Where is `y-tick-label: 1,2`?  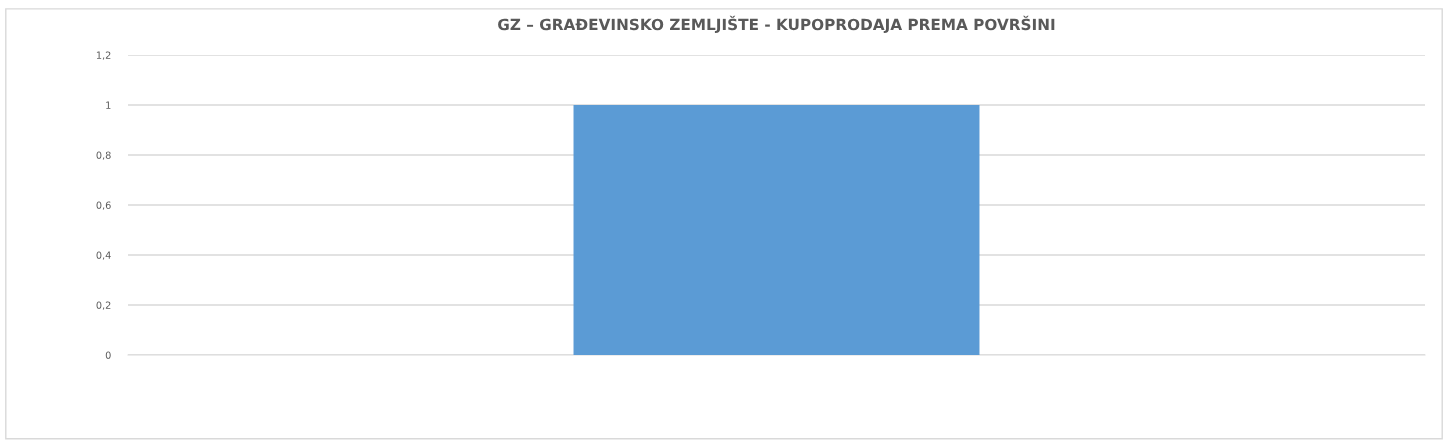 y-tick-label: 1,2 is located at coordinates (103, 55).